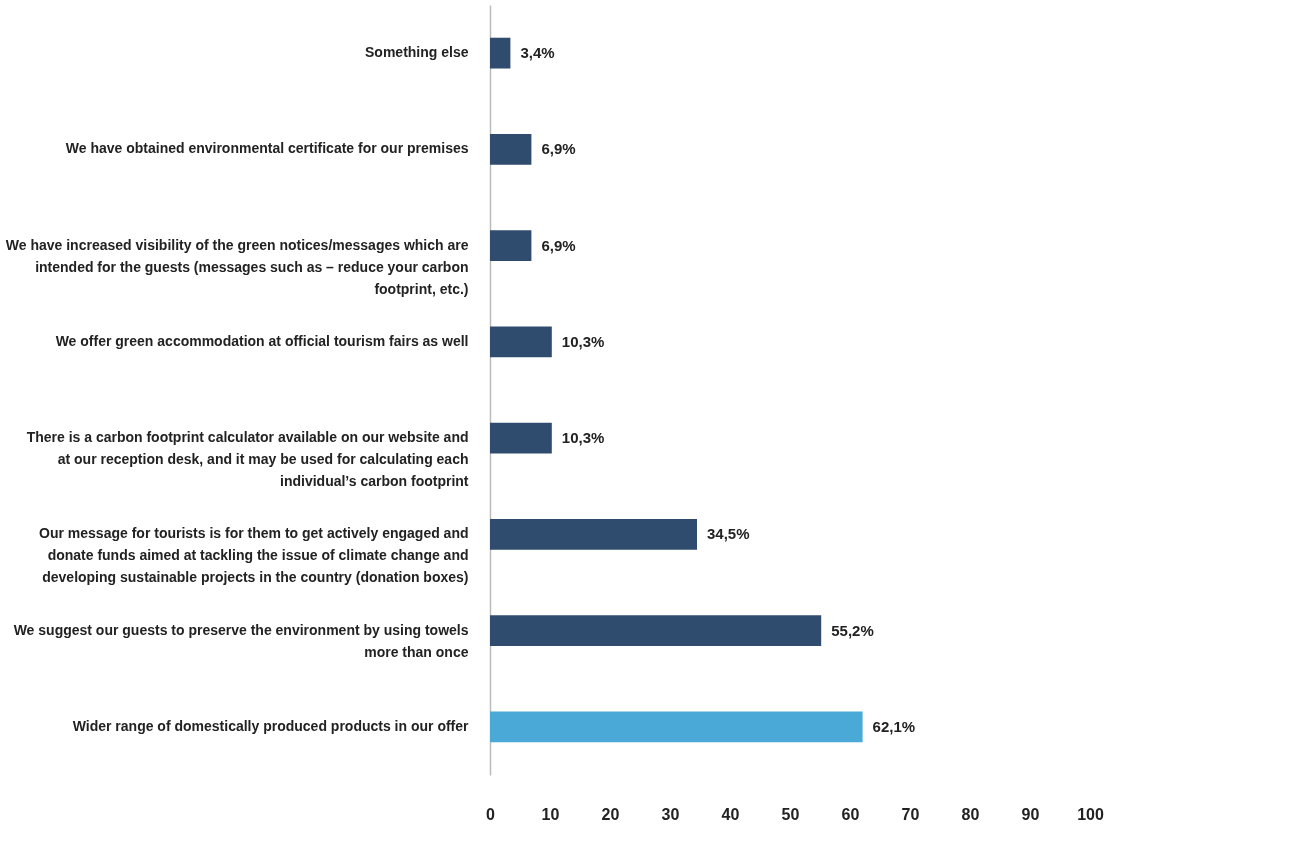  Describe the element at coordinates (271, 725) in the screenshot. I see `y-tick-label: Wider range of domestically produced products in our offer` at that location.